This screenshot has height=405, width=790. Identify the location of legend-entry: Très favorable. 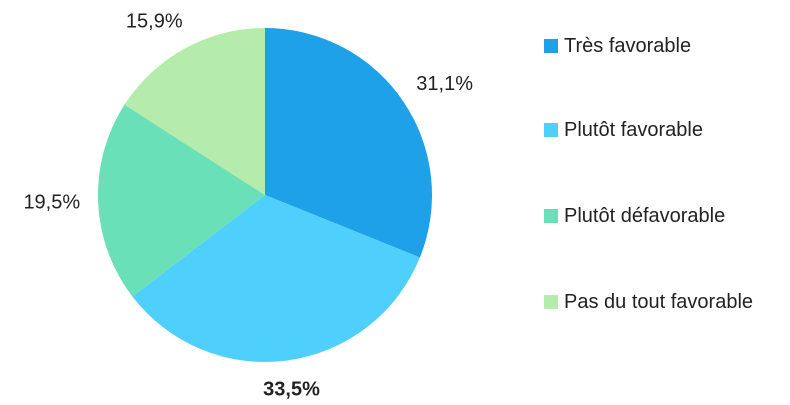
(657, 46).